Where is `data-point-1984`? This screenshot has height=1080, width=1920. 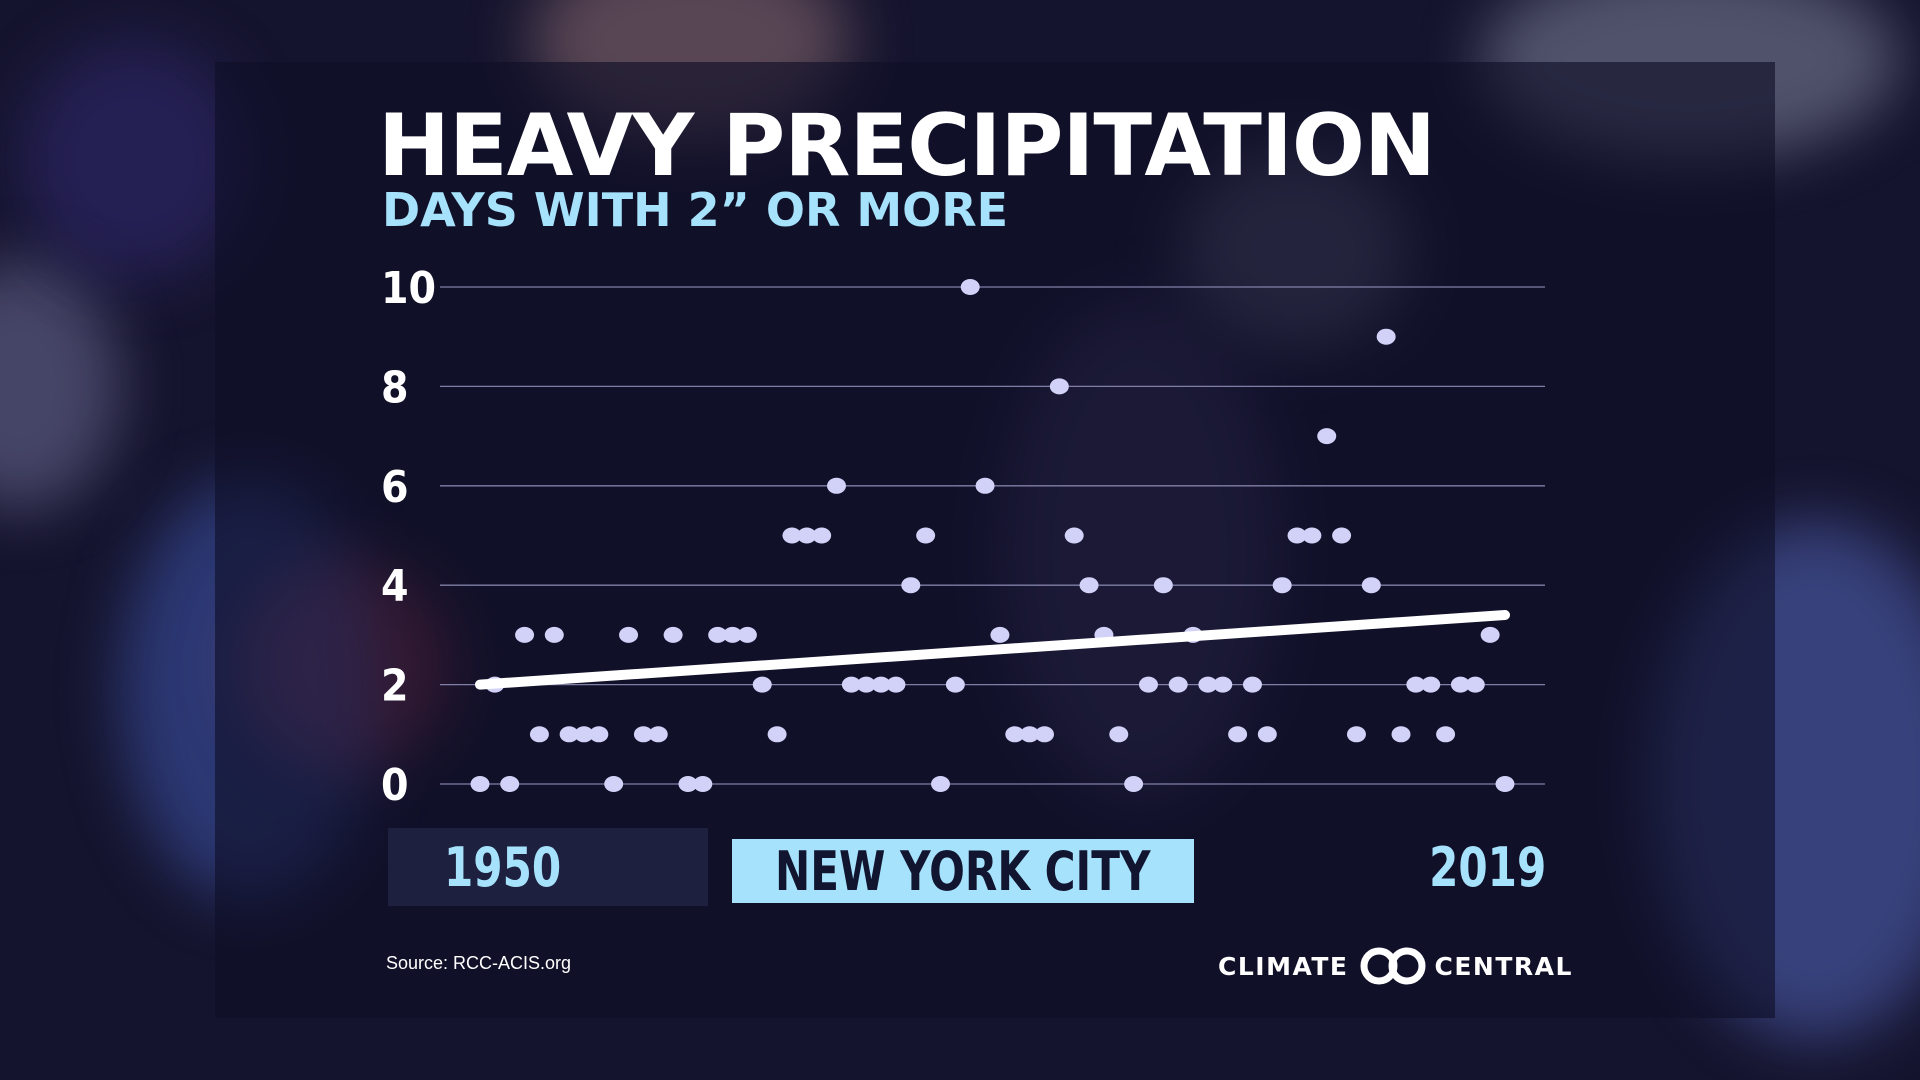 data-point-1984 is located at coordinates (985, 485).